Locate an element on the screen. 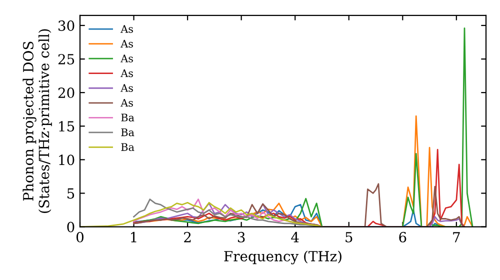 This screenshot has width=500, height=280. x-tick-label: 4 is located at coordinates (295, 237).